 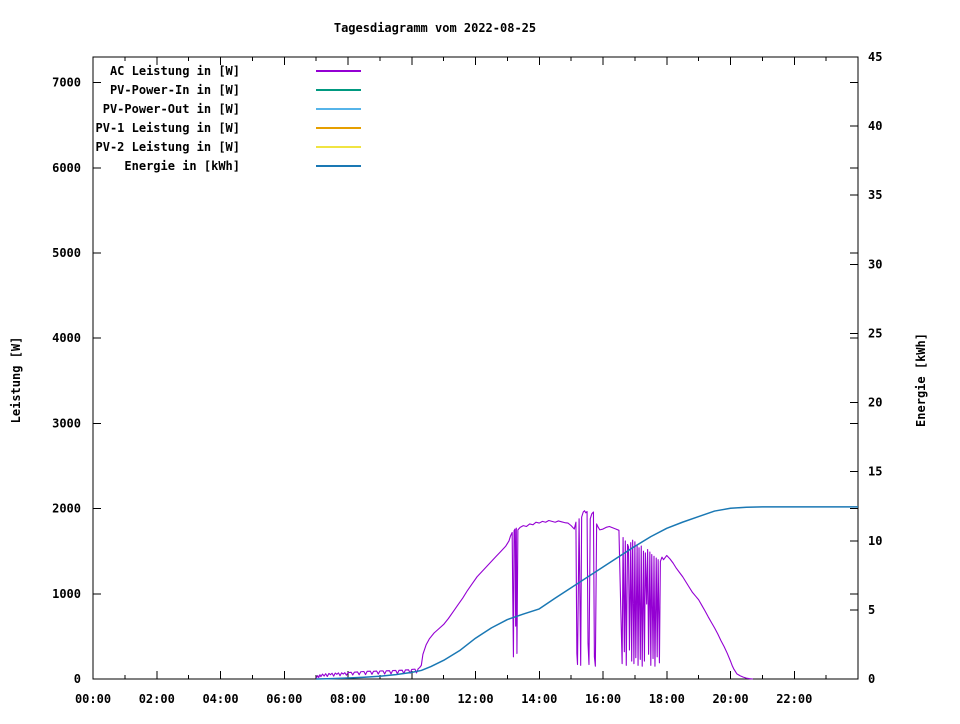 I want to click on y-left-tick-label: 2000, so click(x=66, y=509).